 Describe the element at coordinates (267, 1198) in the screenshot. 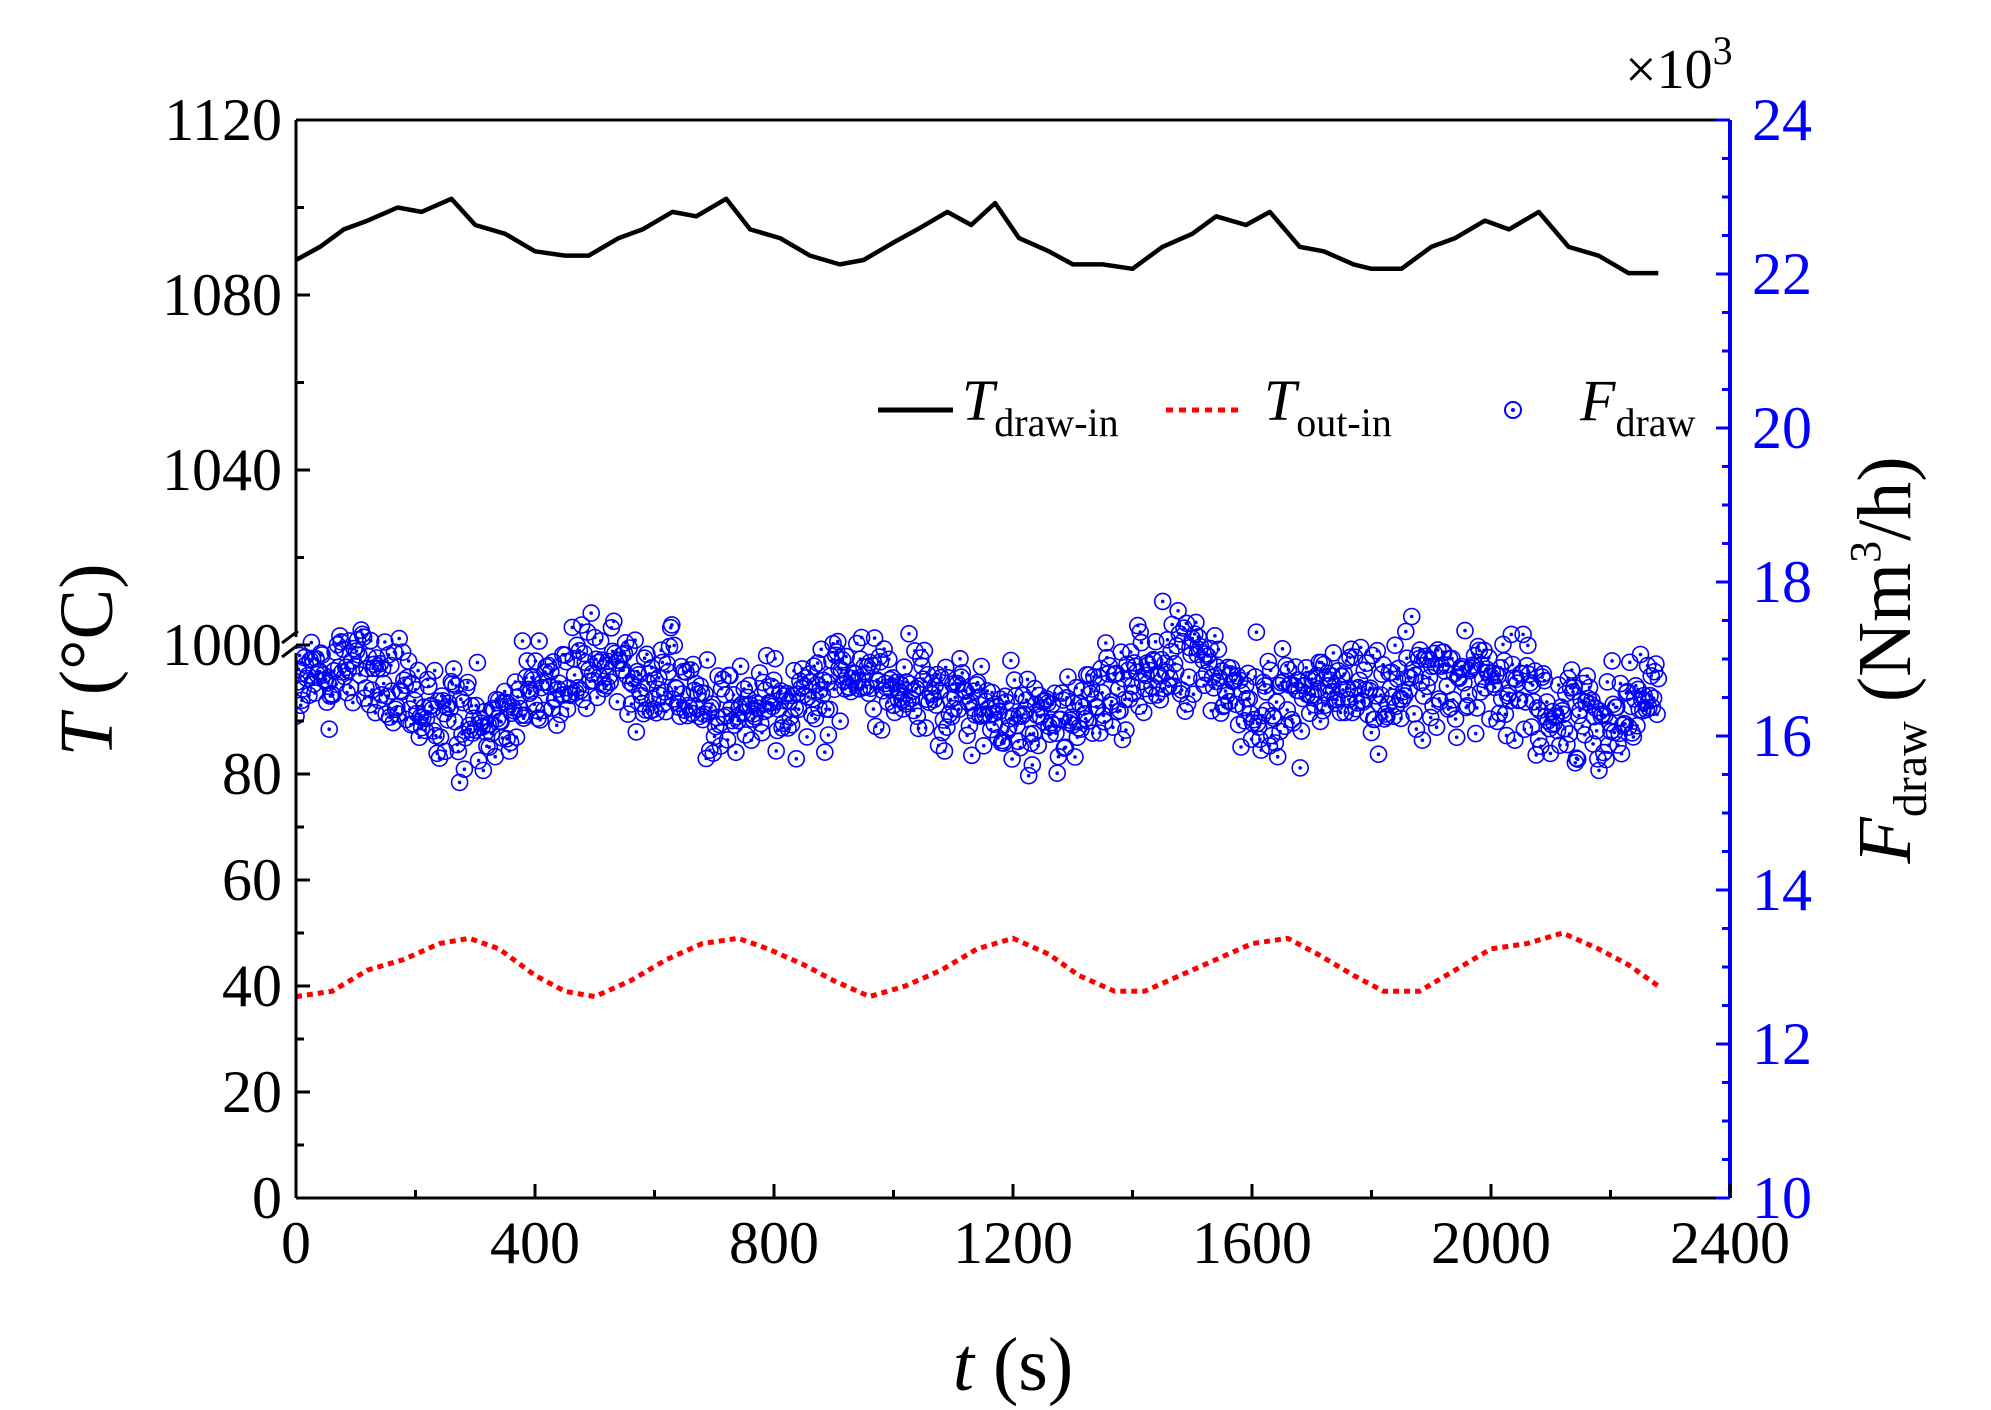

I see `left-tick-label: 0` at that location.